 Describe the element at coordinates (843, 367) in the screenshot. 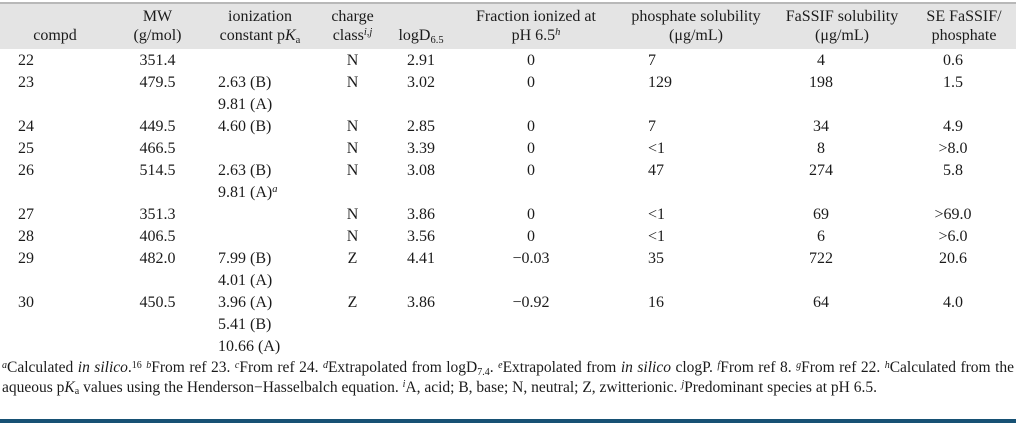

I see `footnote-text: From ref 22.` at that location.